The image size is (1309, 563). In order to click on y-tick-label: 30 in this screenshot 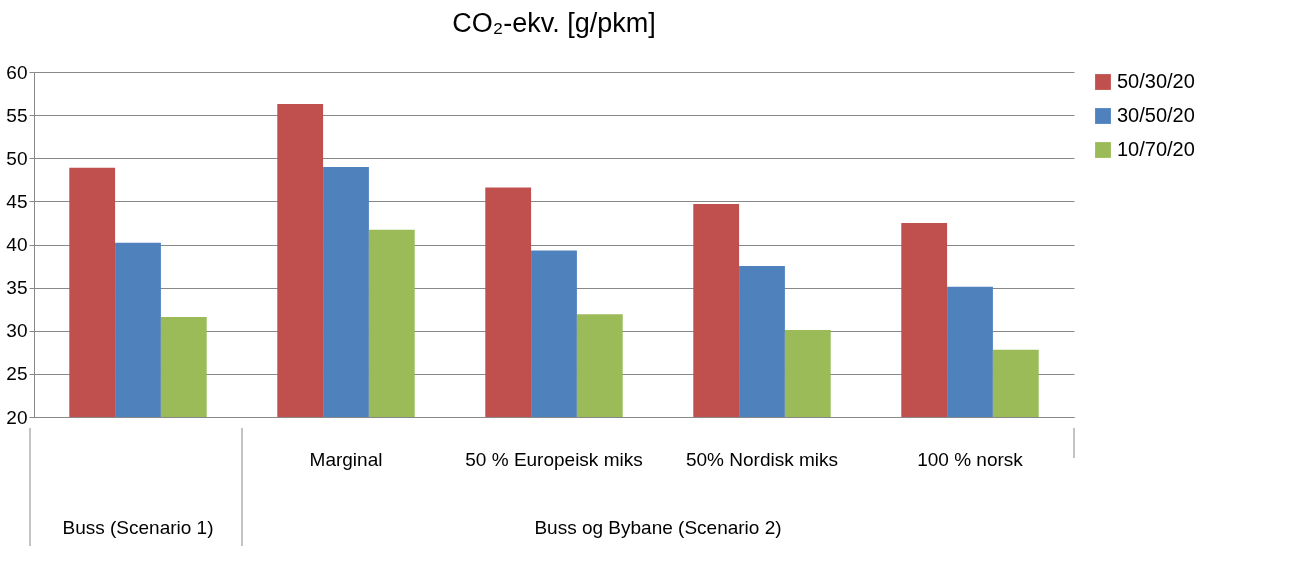, I will do `click(17, 331)`.